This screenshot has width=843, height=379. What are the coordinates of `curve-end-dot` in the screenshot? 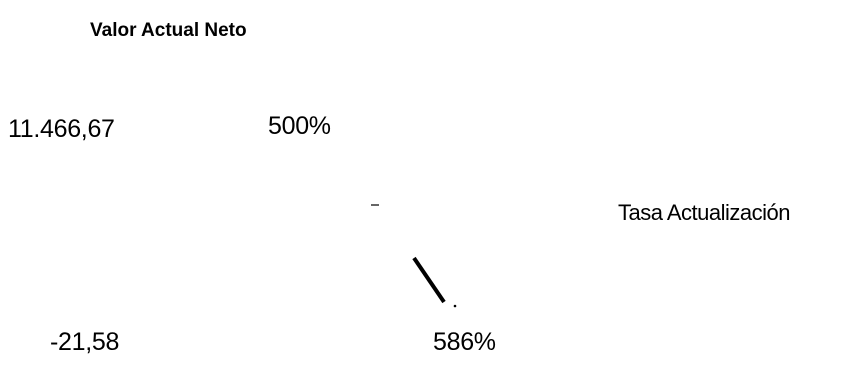 It's located at (455, 306).